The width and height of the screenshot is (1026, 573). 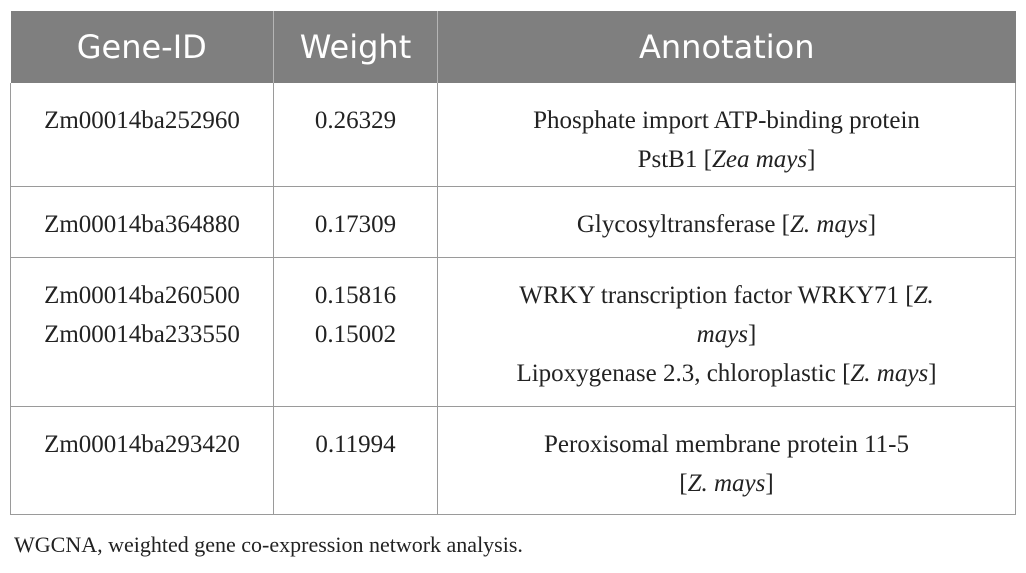 What do you see at coordinates (726, 120) in the screenshot?
I see `annotation-line: Phosphate import ATP-binding protein` at bounding box center [726, 120].